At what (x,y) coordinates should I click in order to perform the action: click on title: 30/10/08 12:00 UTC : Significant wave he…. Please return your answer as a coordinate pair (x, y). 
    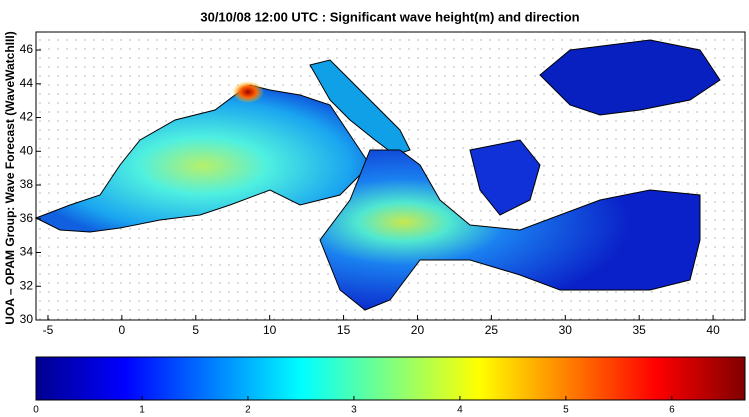
    Looking at the image, I should click on (389, 16).